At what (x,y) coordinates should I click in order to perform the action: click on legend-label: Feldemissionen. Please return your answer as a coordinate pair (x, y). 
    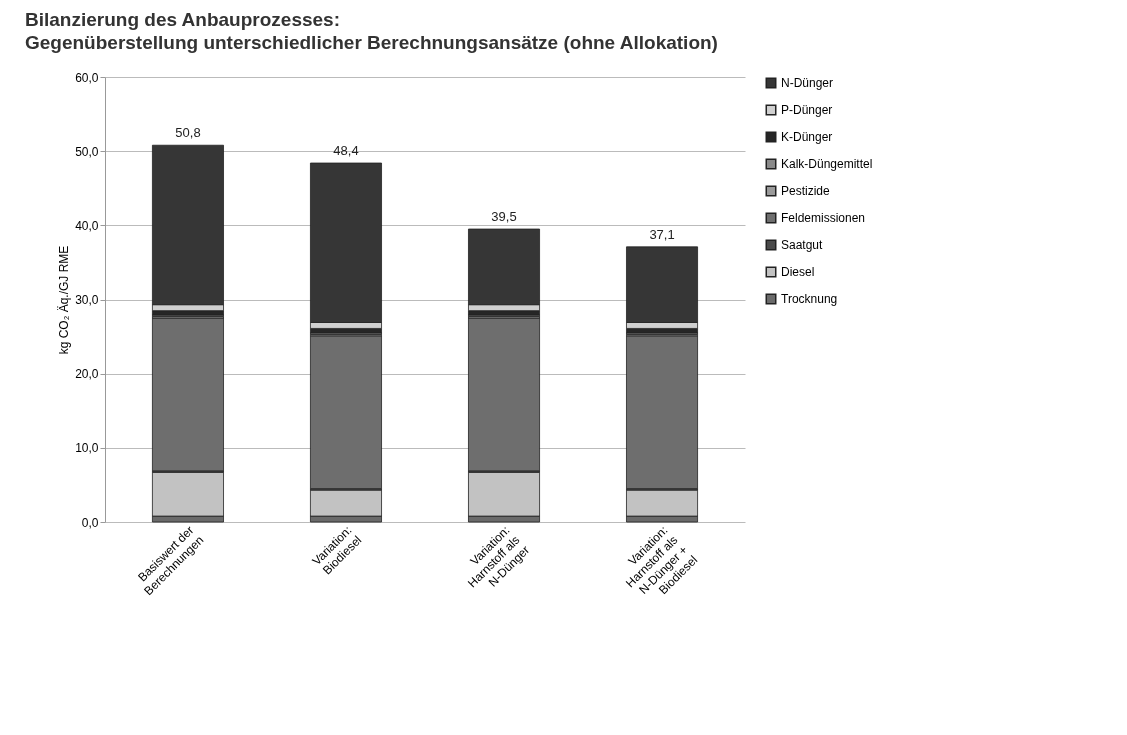
    Looking at the image, I should click on (823, 218).